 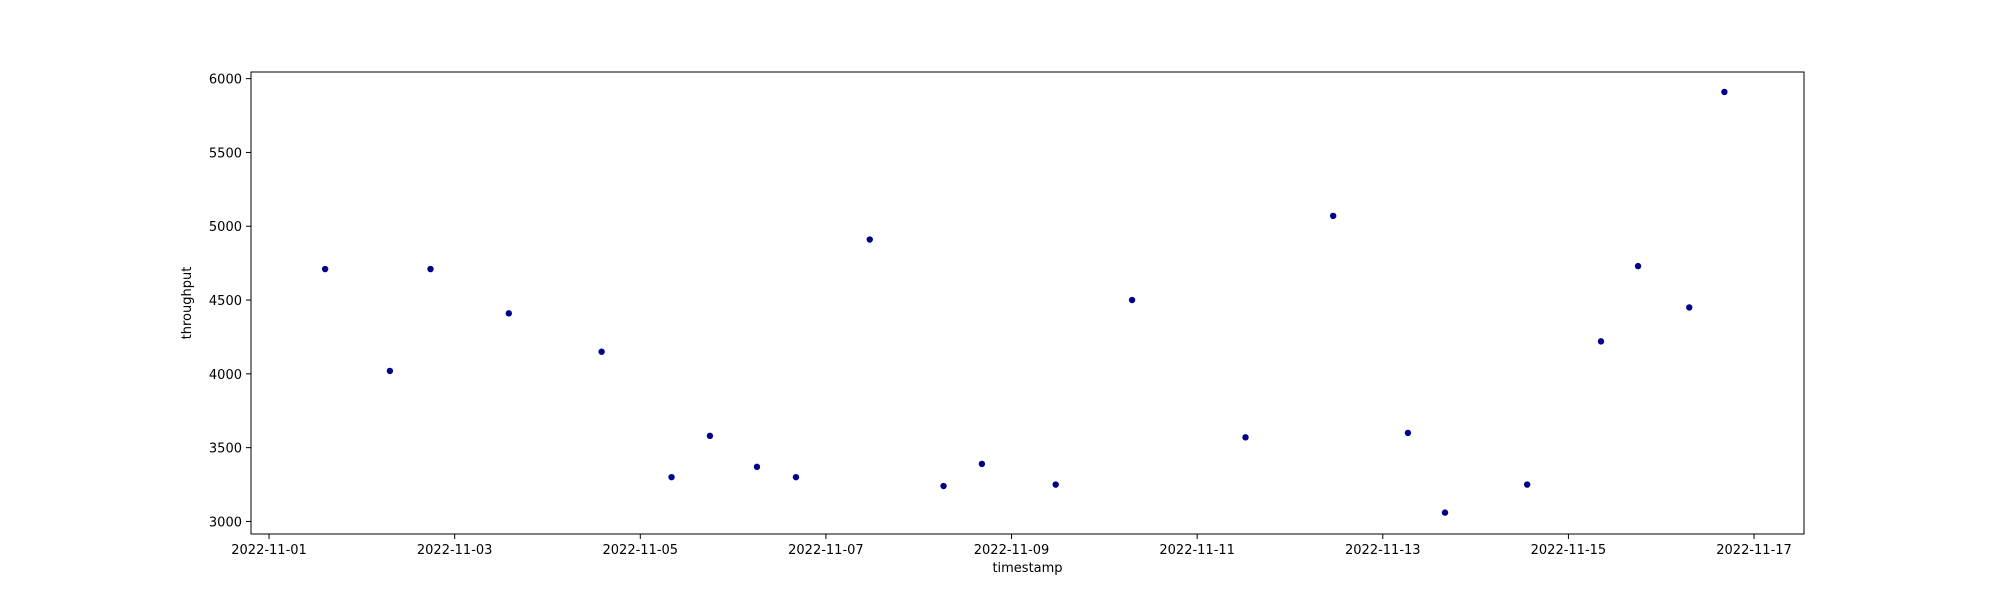 I want to click on x-tick-label: 2022-11-11, so click(x=1197, y=550).